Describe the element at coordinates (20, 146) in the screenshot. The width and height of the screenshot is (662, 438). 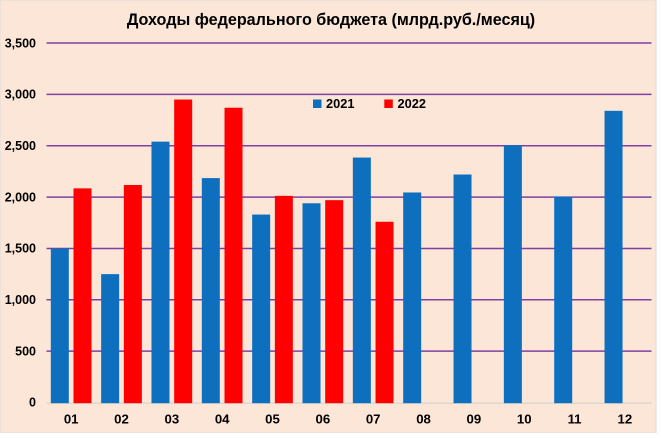
I see `svg-text: 2,500` at that location.